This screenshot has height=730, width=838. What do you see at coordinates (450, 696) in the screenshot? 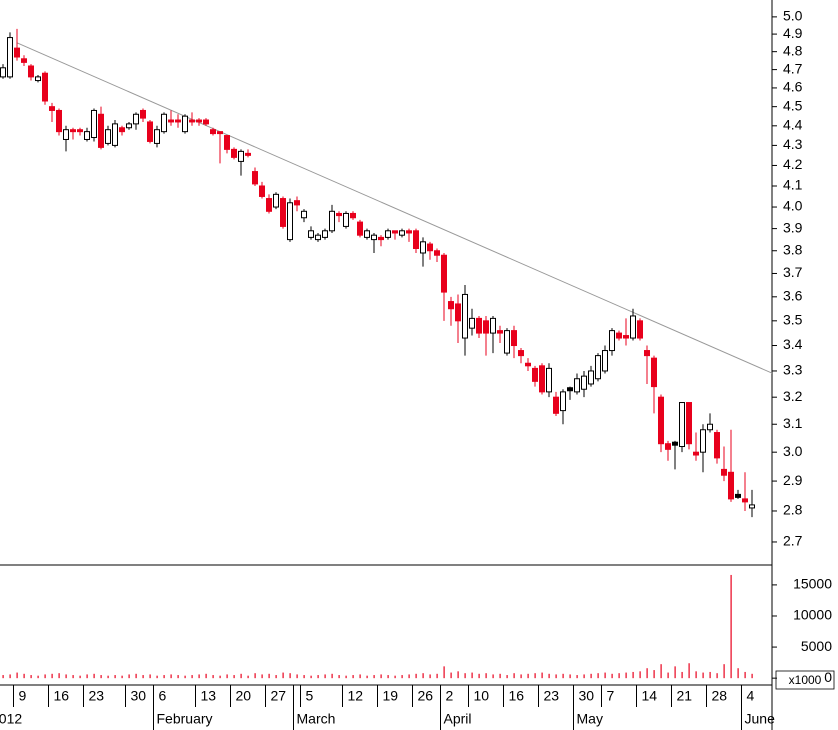
I see `x-tick-label: 2` at bounding box center [450, 696].